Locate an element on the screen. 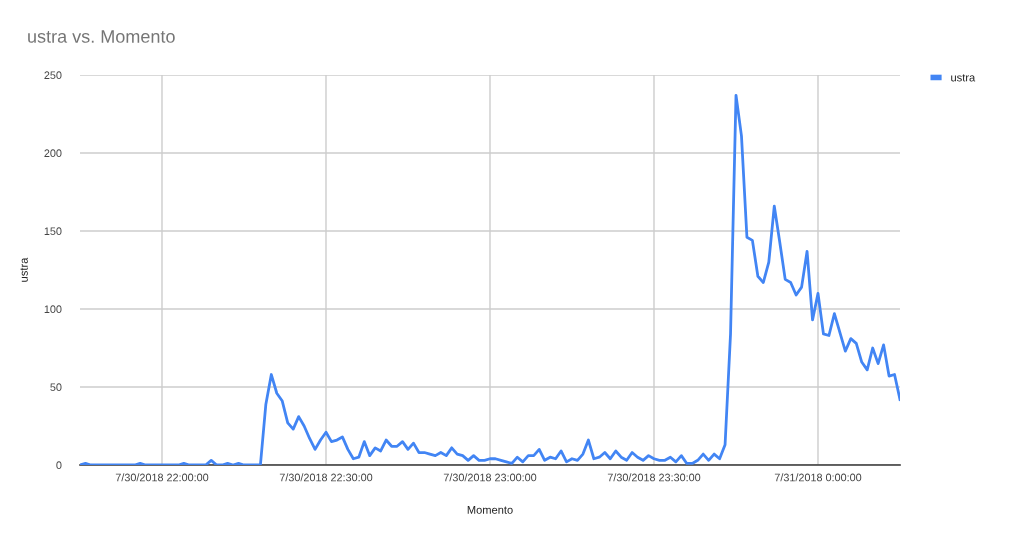 Image resolution: width=1024 pixels, height=542 pixels. y-tick-label: 150 is located at coordinates (53, 231).